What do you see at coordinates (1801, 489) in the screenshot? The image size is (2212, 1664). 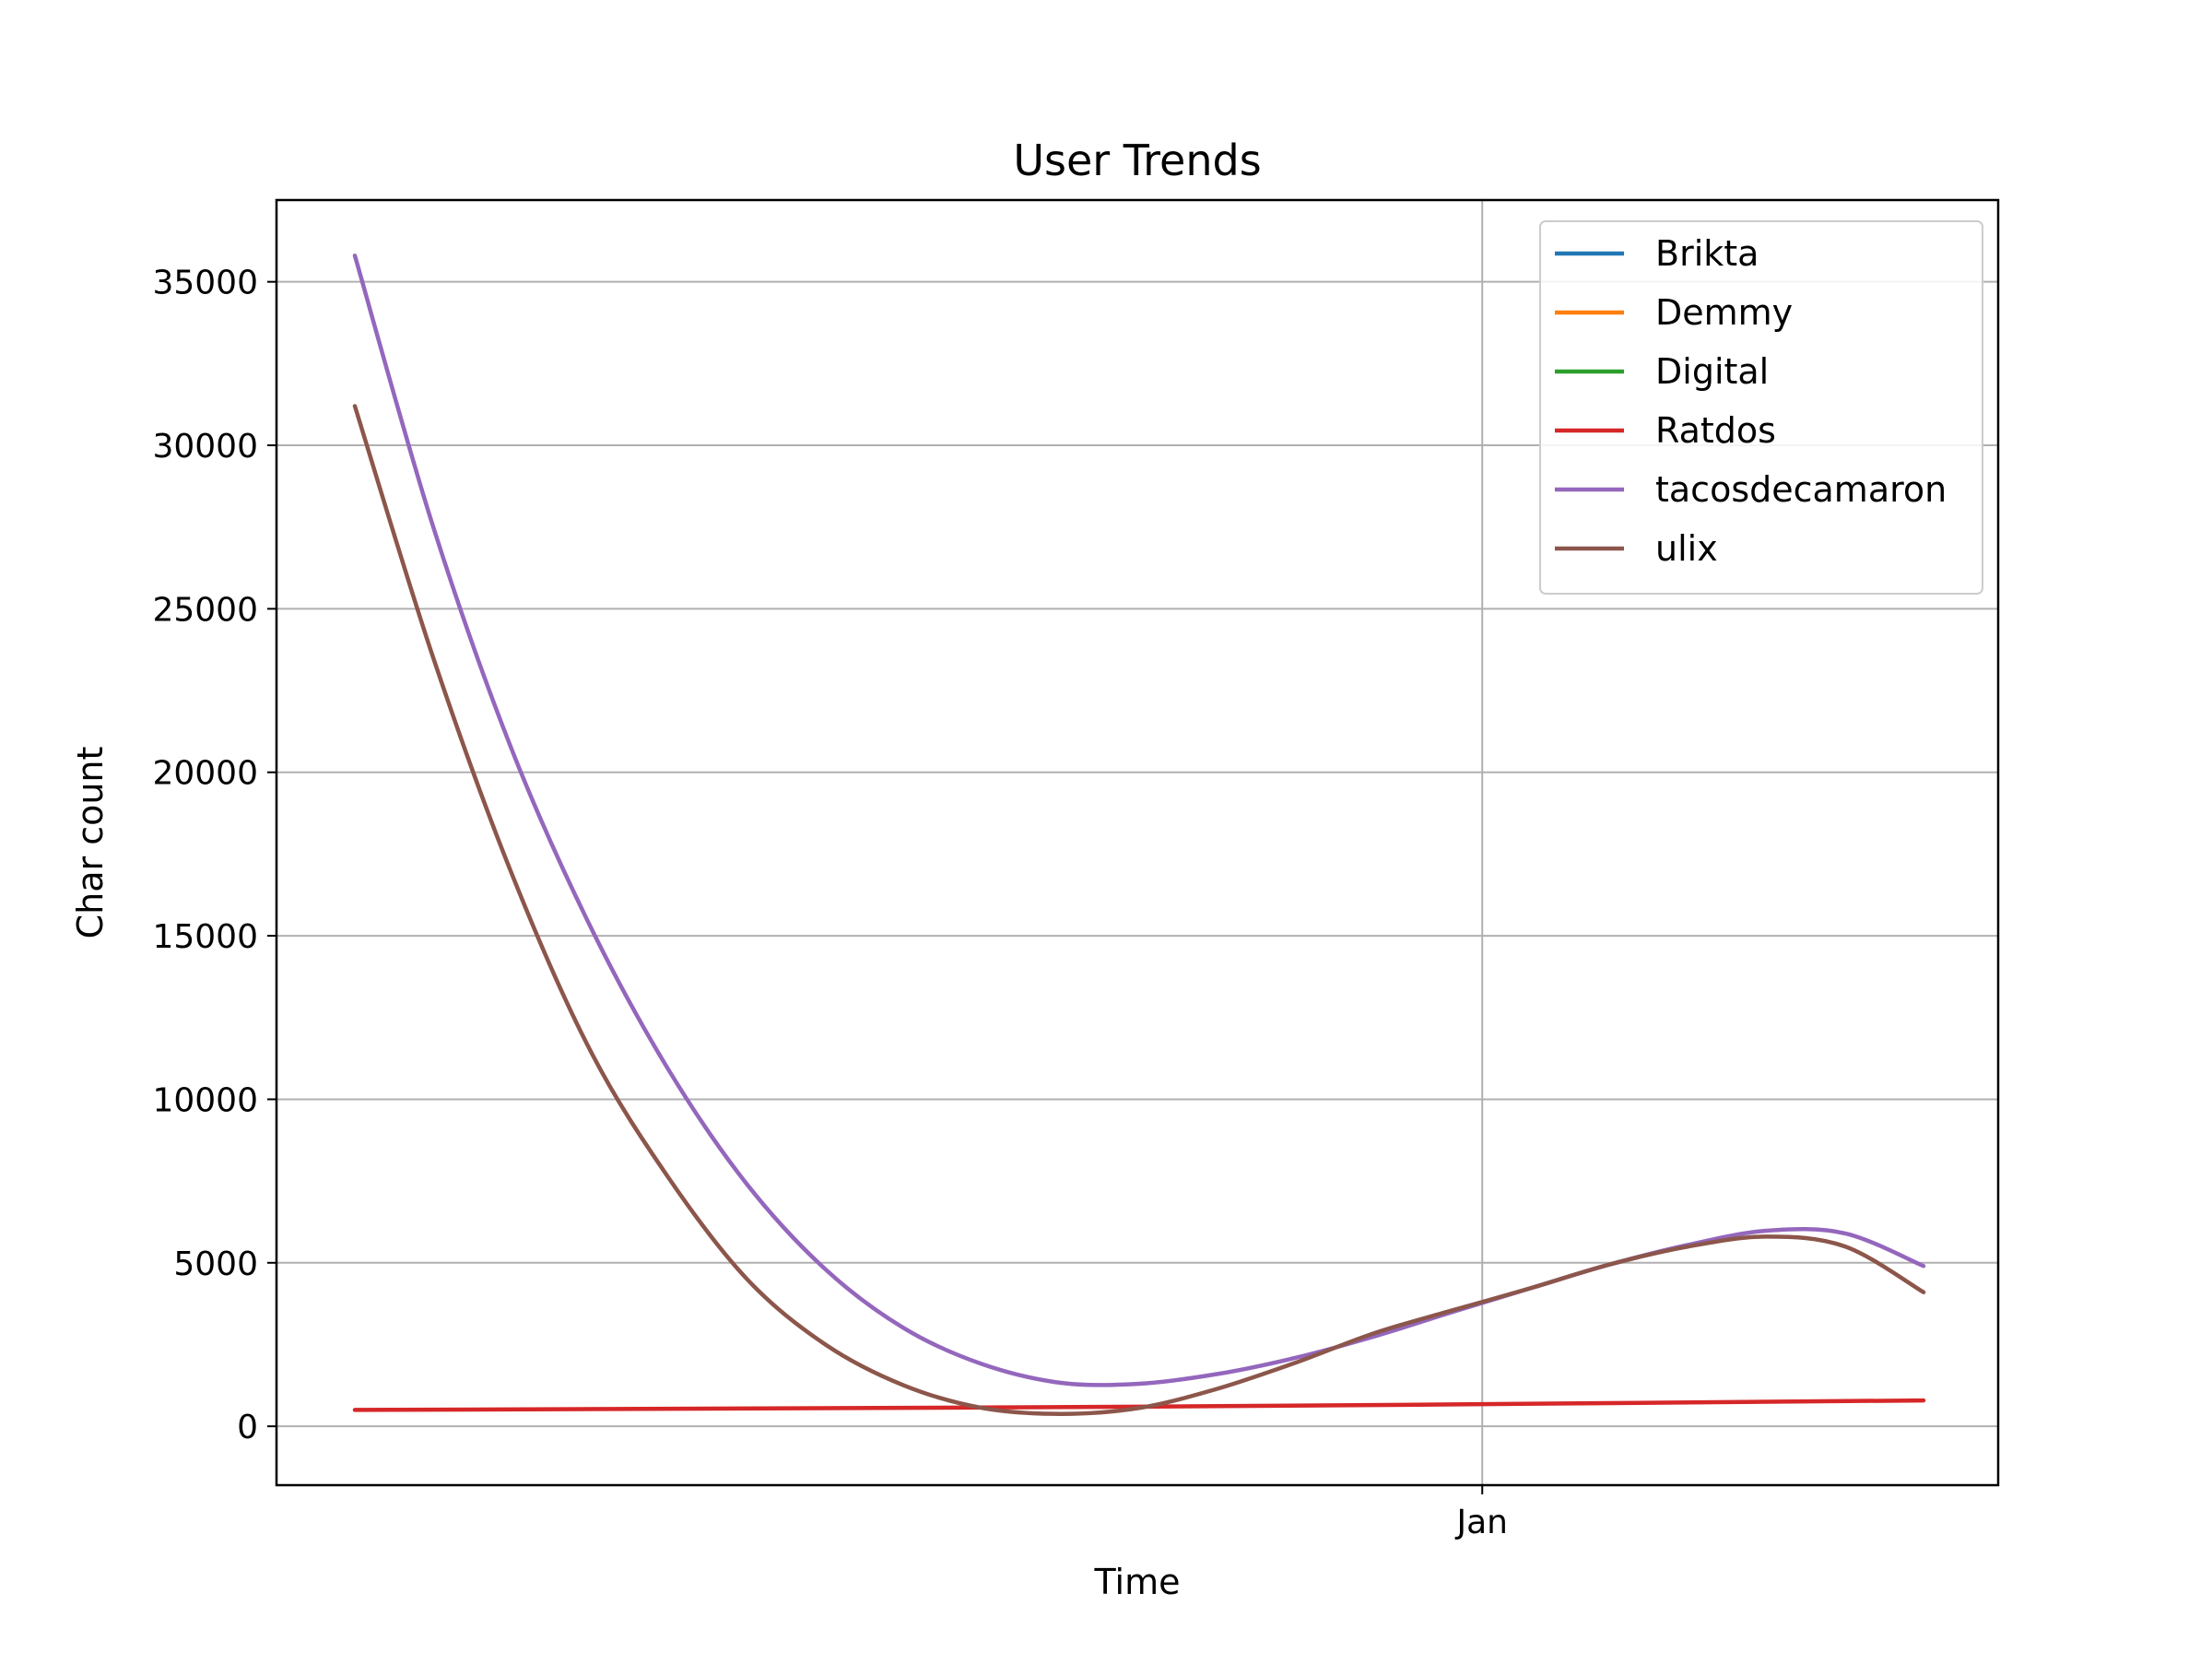 I see `legend-label-tacosdecamaron: tacosdecamaron` at bounding box center [1801, 489].